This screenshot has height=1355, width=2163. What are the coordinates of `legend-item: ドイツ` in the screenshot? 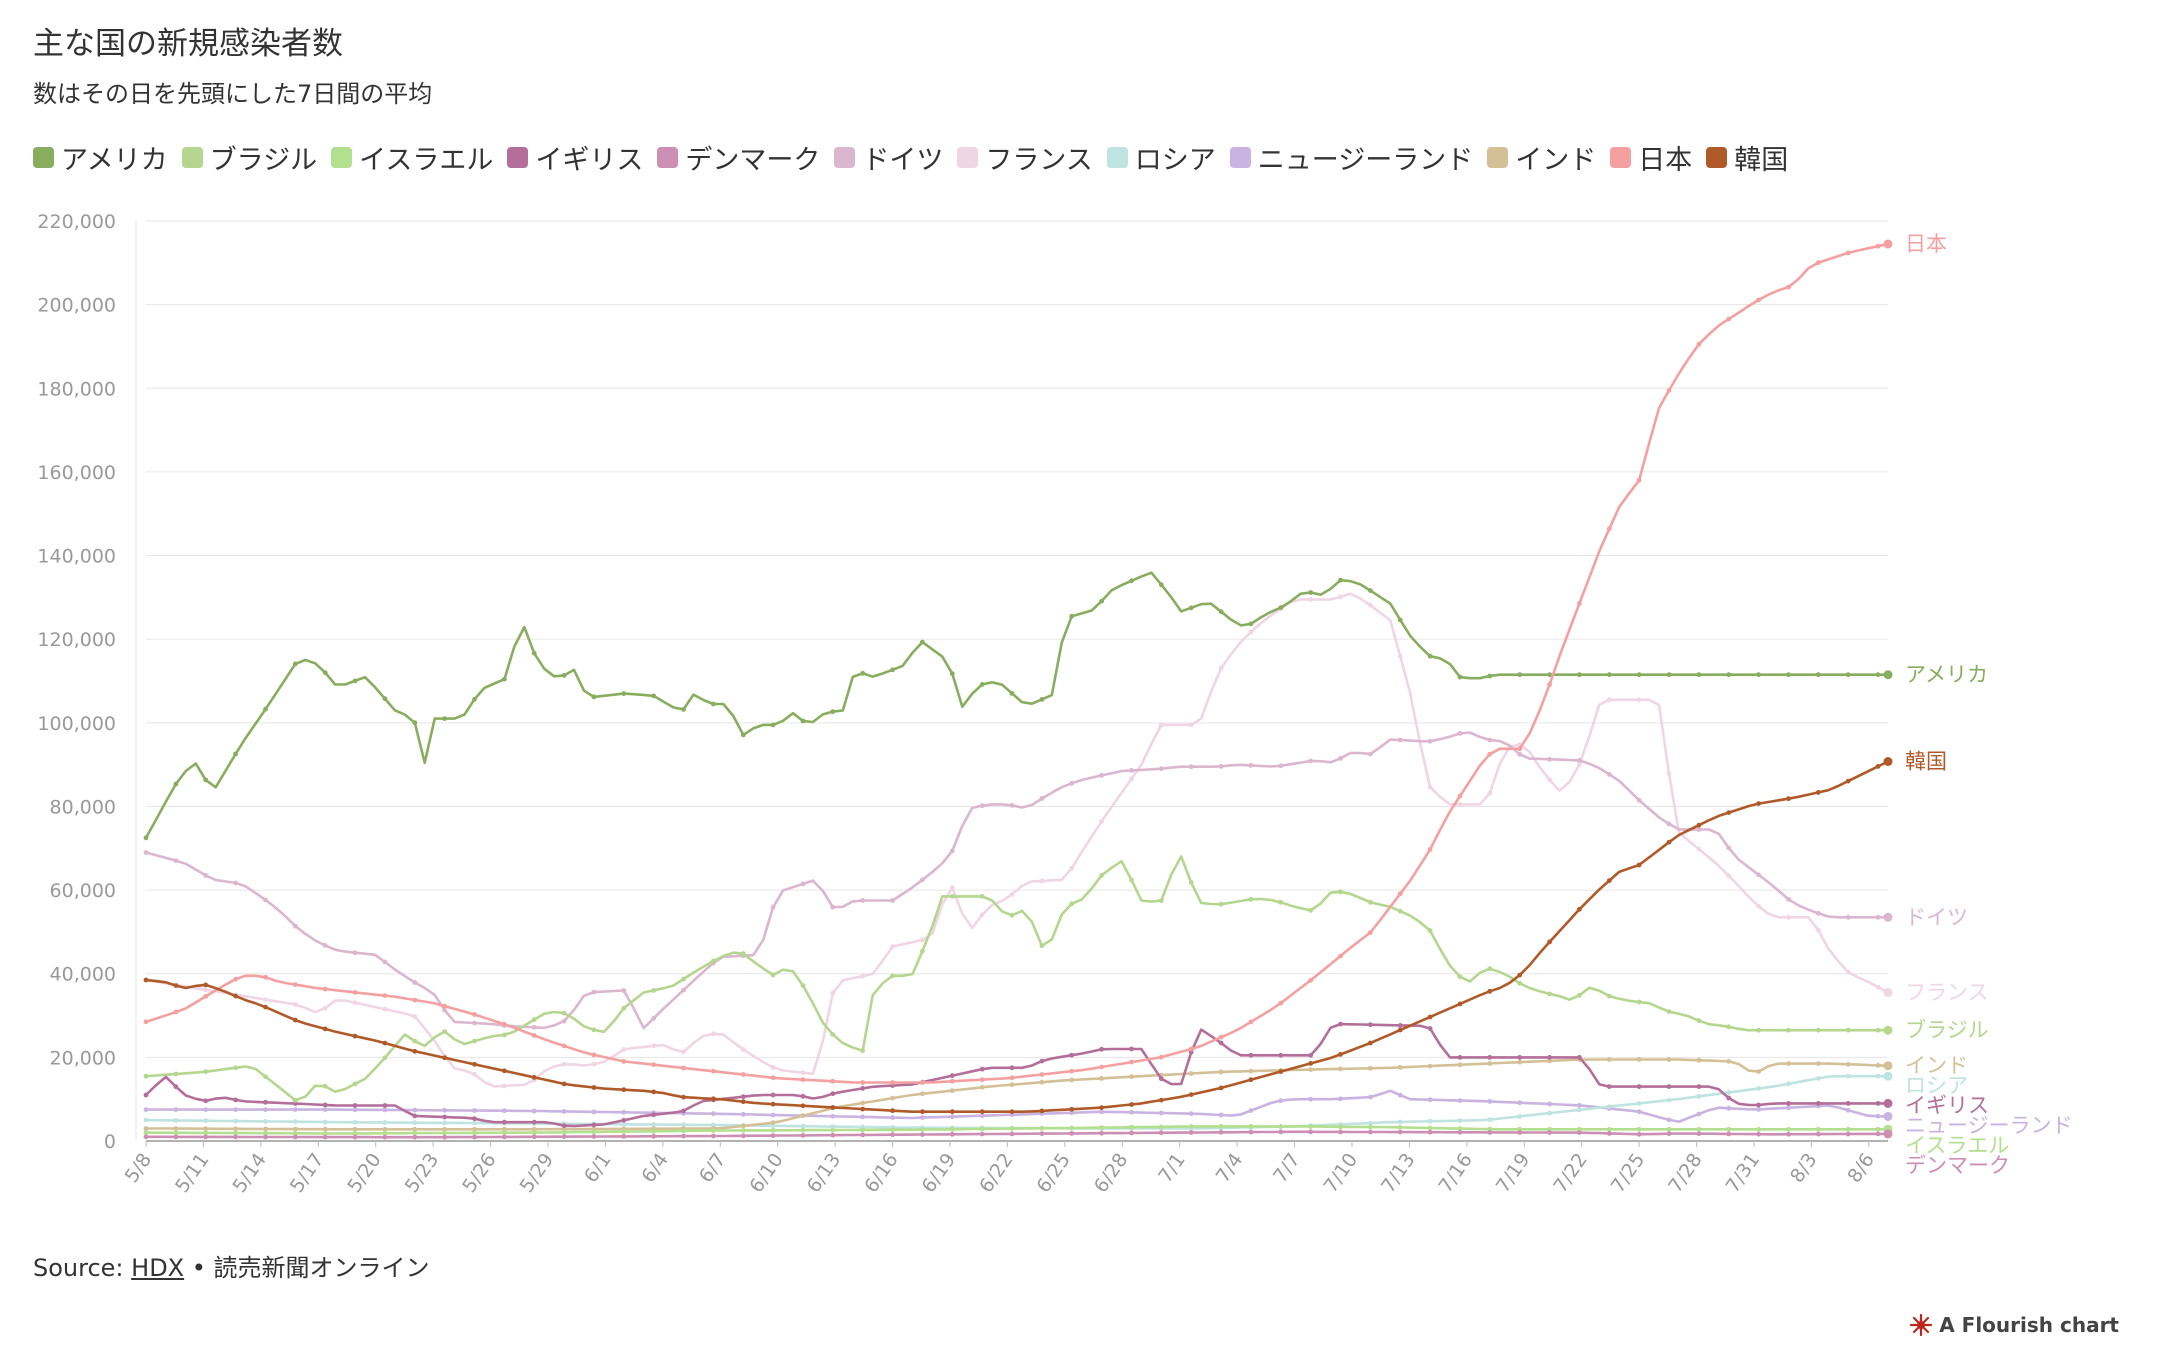 It's located at (888, 157).